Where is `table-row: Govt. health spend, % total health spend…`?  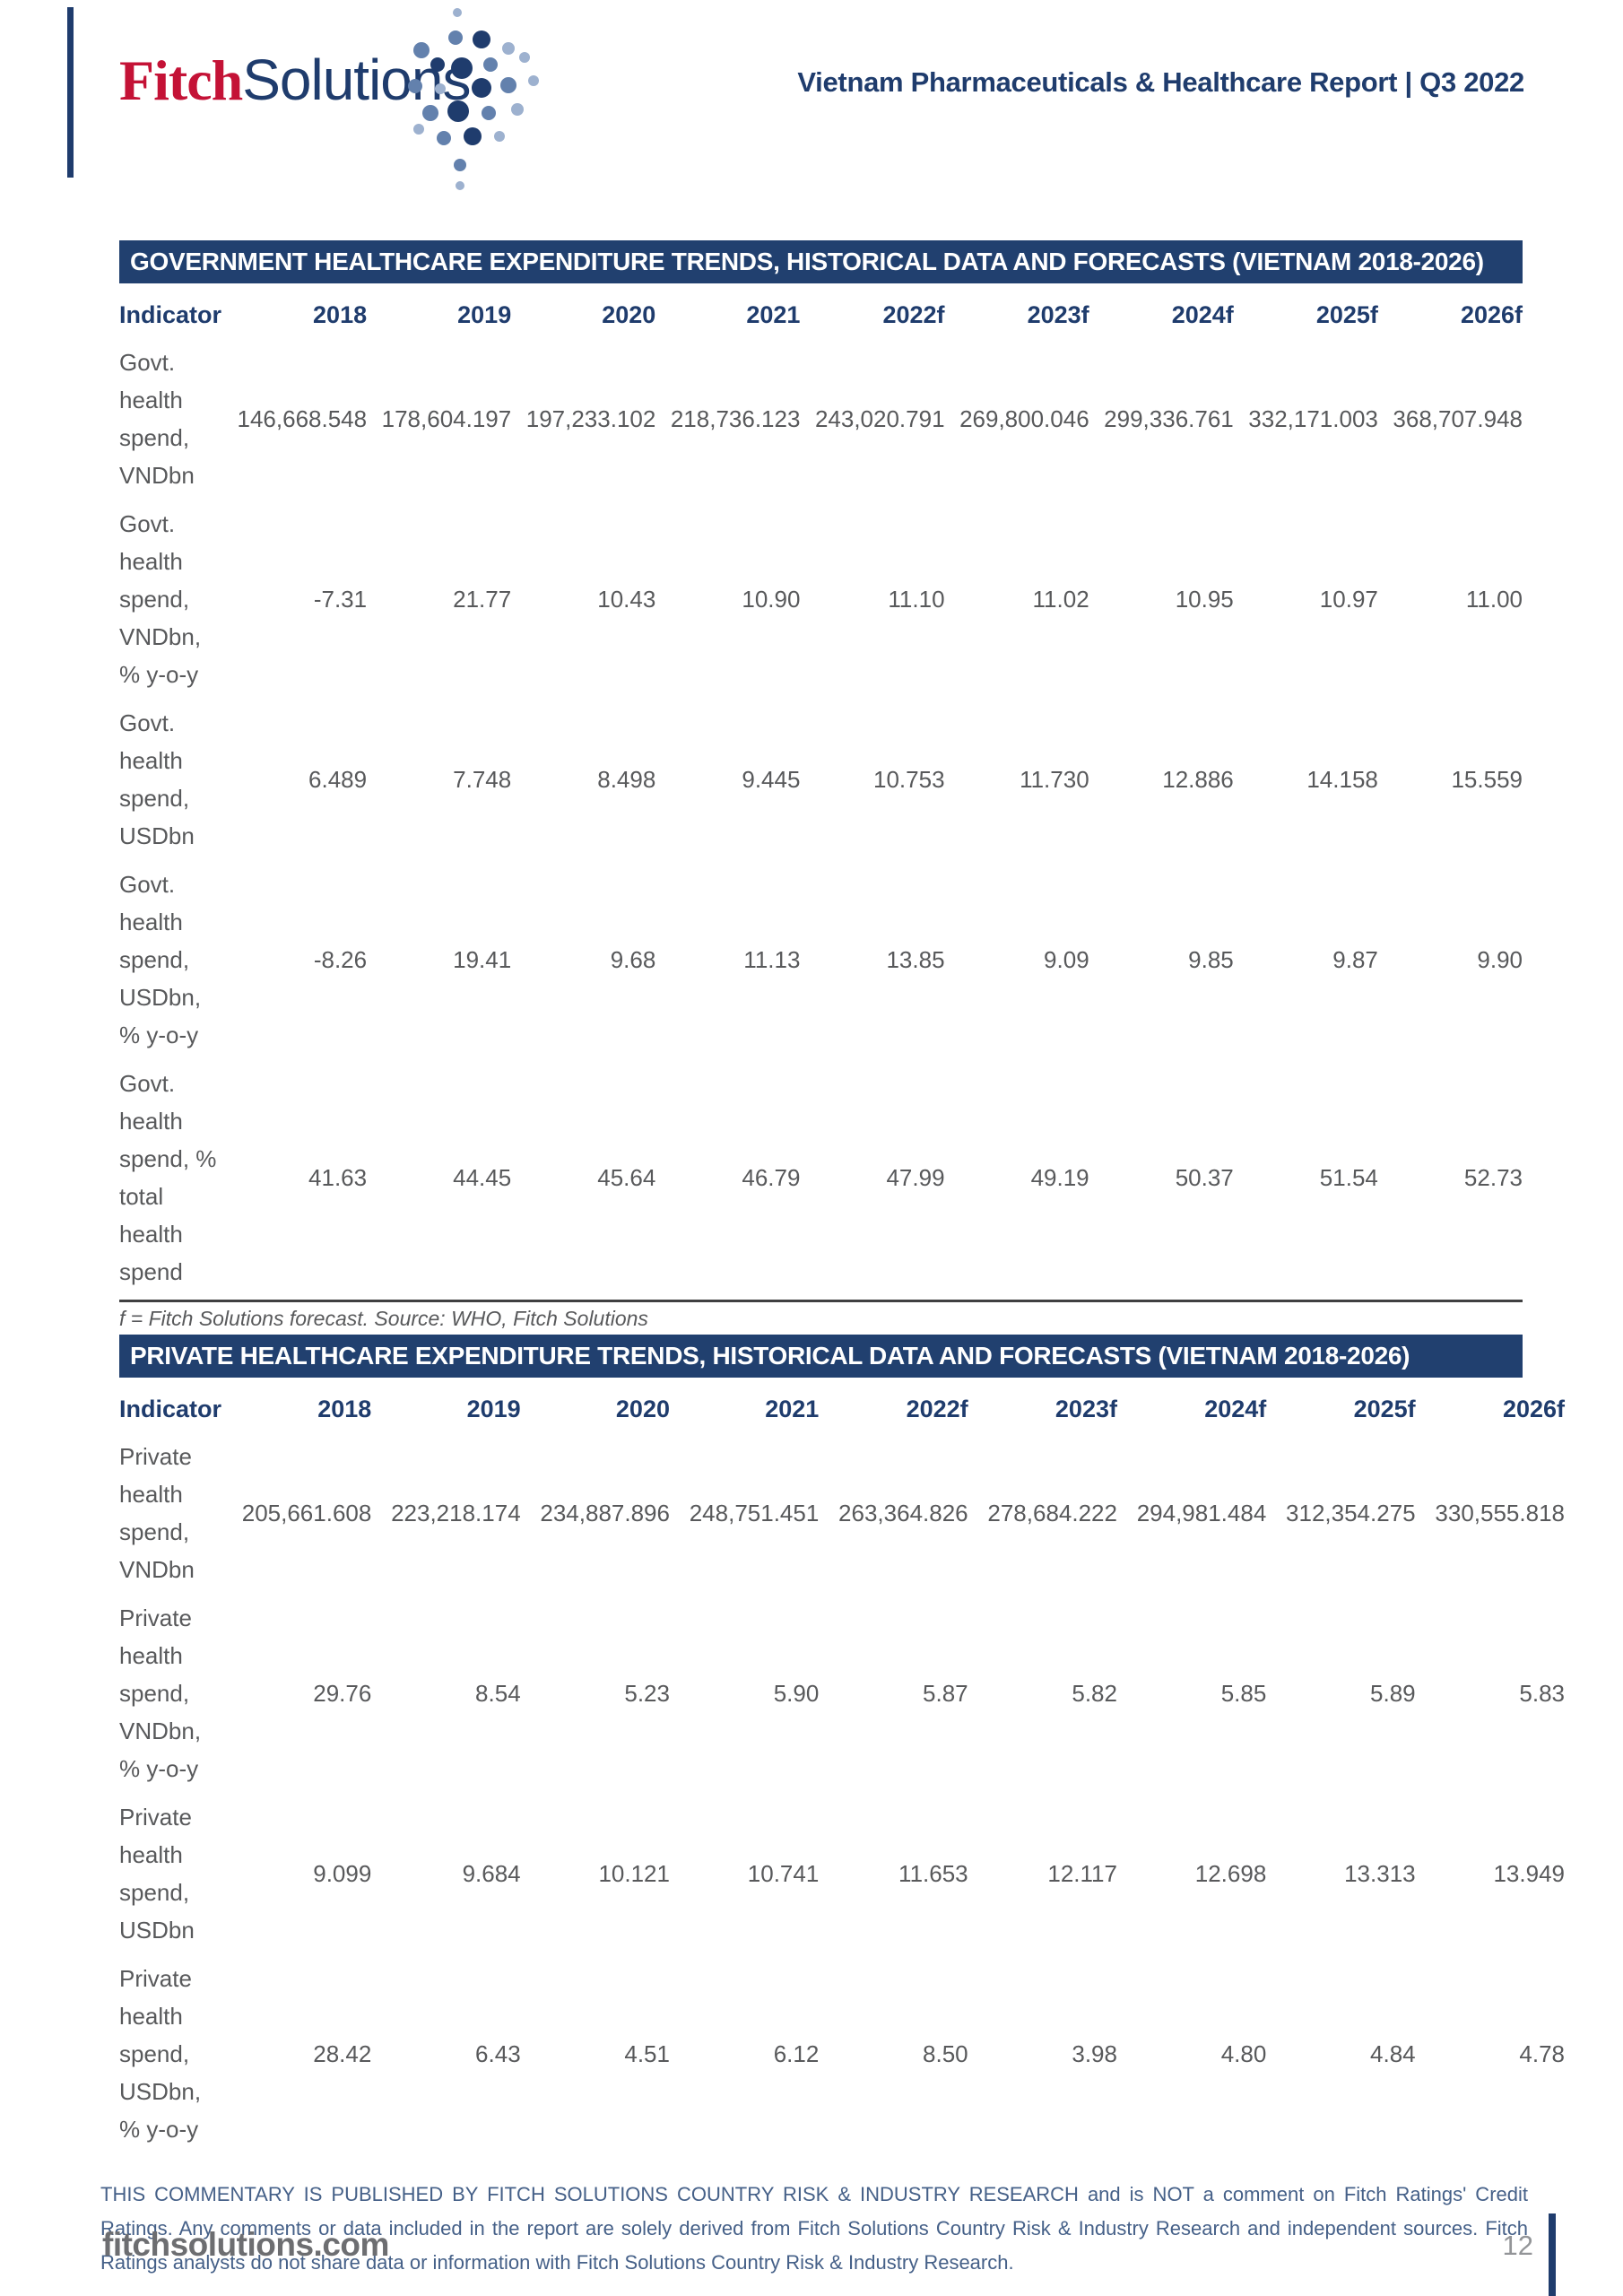 table-row: Govt. health spend, % total health spend… is located at coordinates (821, 1177).